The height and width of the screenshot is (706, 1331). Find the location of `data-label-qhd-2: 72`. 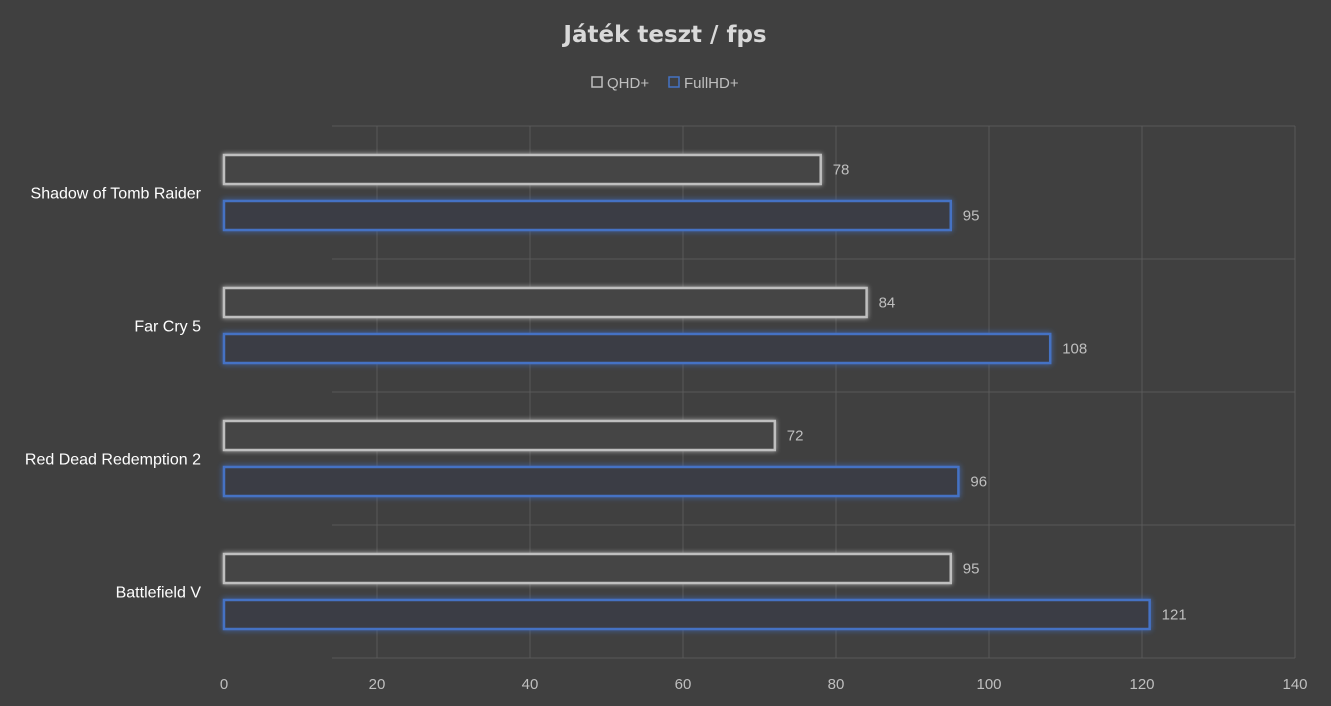

data-label-qhd-2: 72 is located at coordinates (795, 436).